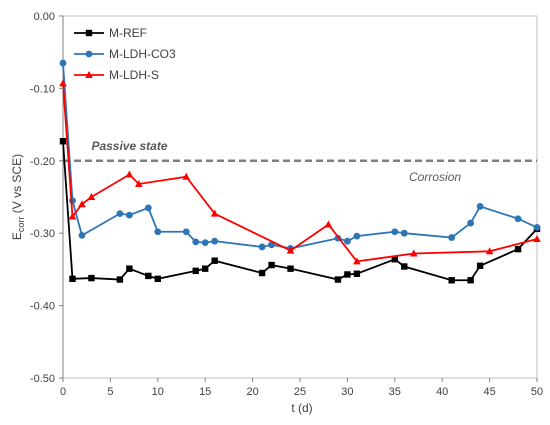  I want to click on x-tick-label-15: 15, so click(205, 392).